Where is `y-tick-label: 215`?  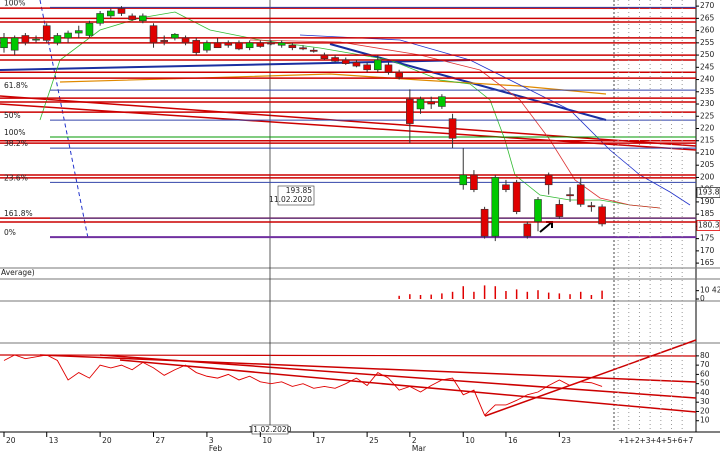 y-tick-label: 215 is located at coordinates (707, 140).